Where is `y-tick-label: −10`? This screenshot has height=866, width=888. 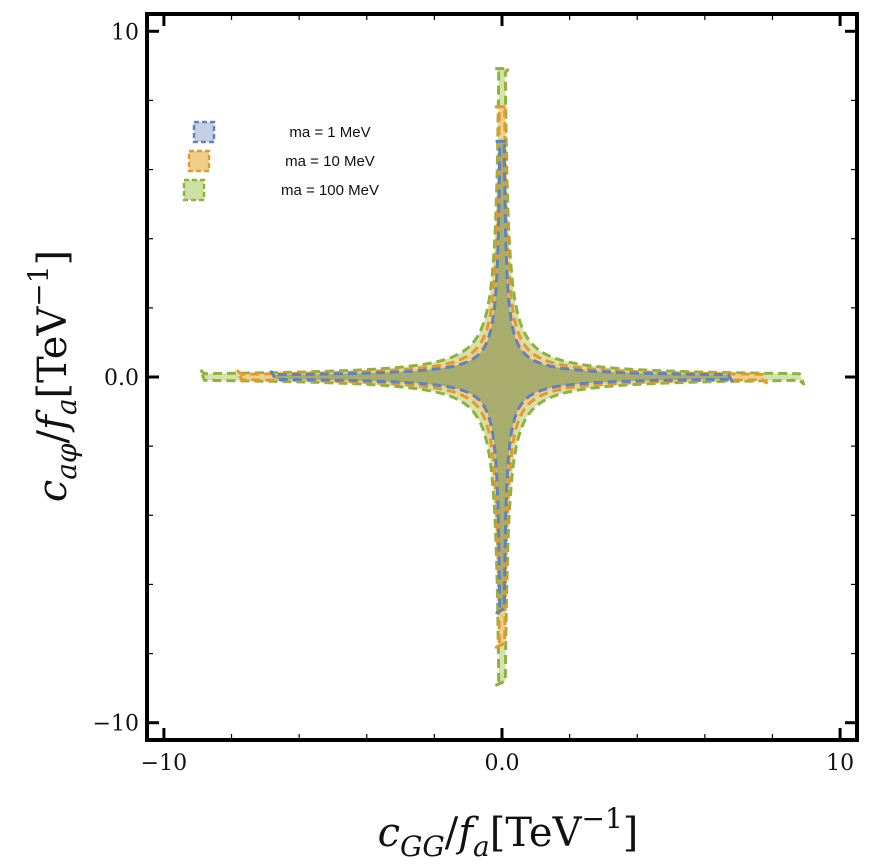
y-tick-label: −10 is located at coordinates (116, 724).